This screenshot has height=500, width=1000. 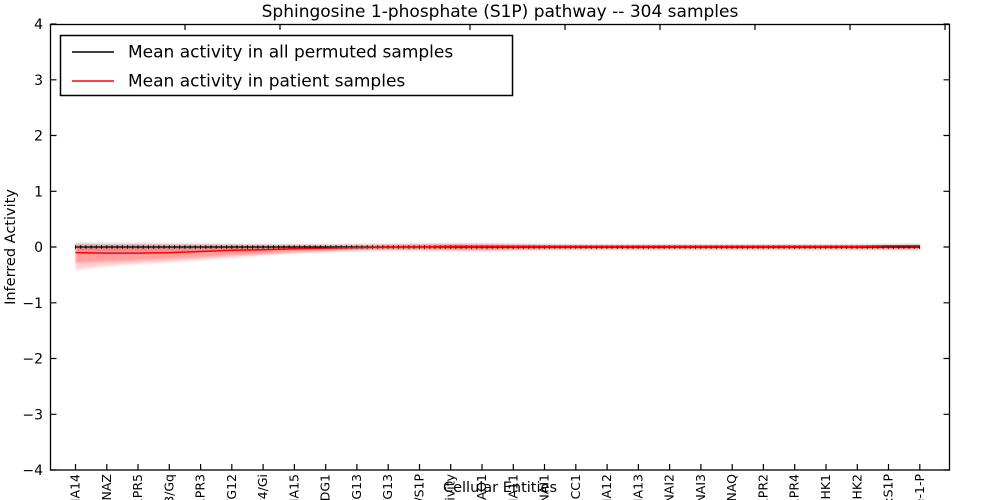 What do you see at coordinates (481, 487) in the screenshot?
I see `x-tick-label: GNAO1` at bounding box center [481, 487].